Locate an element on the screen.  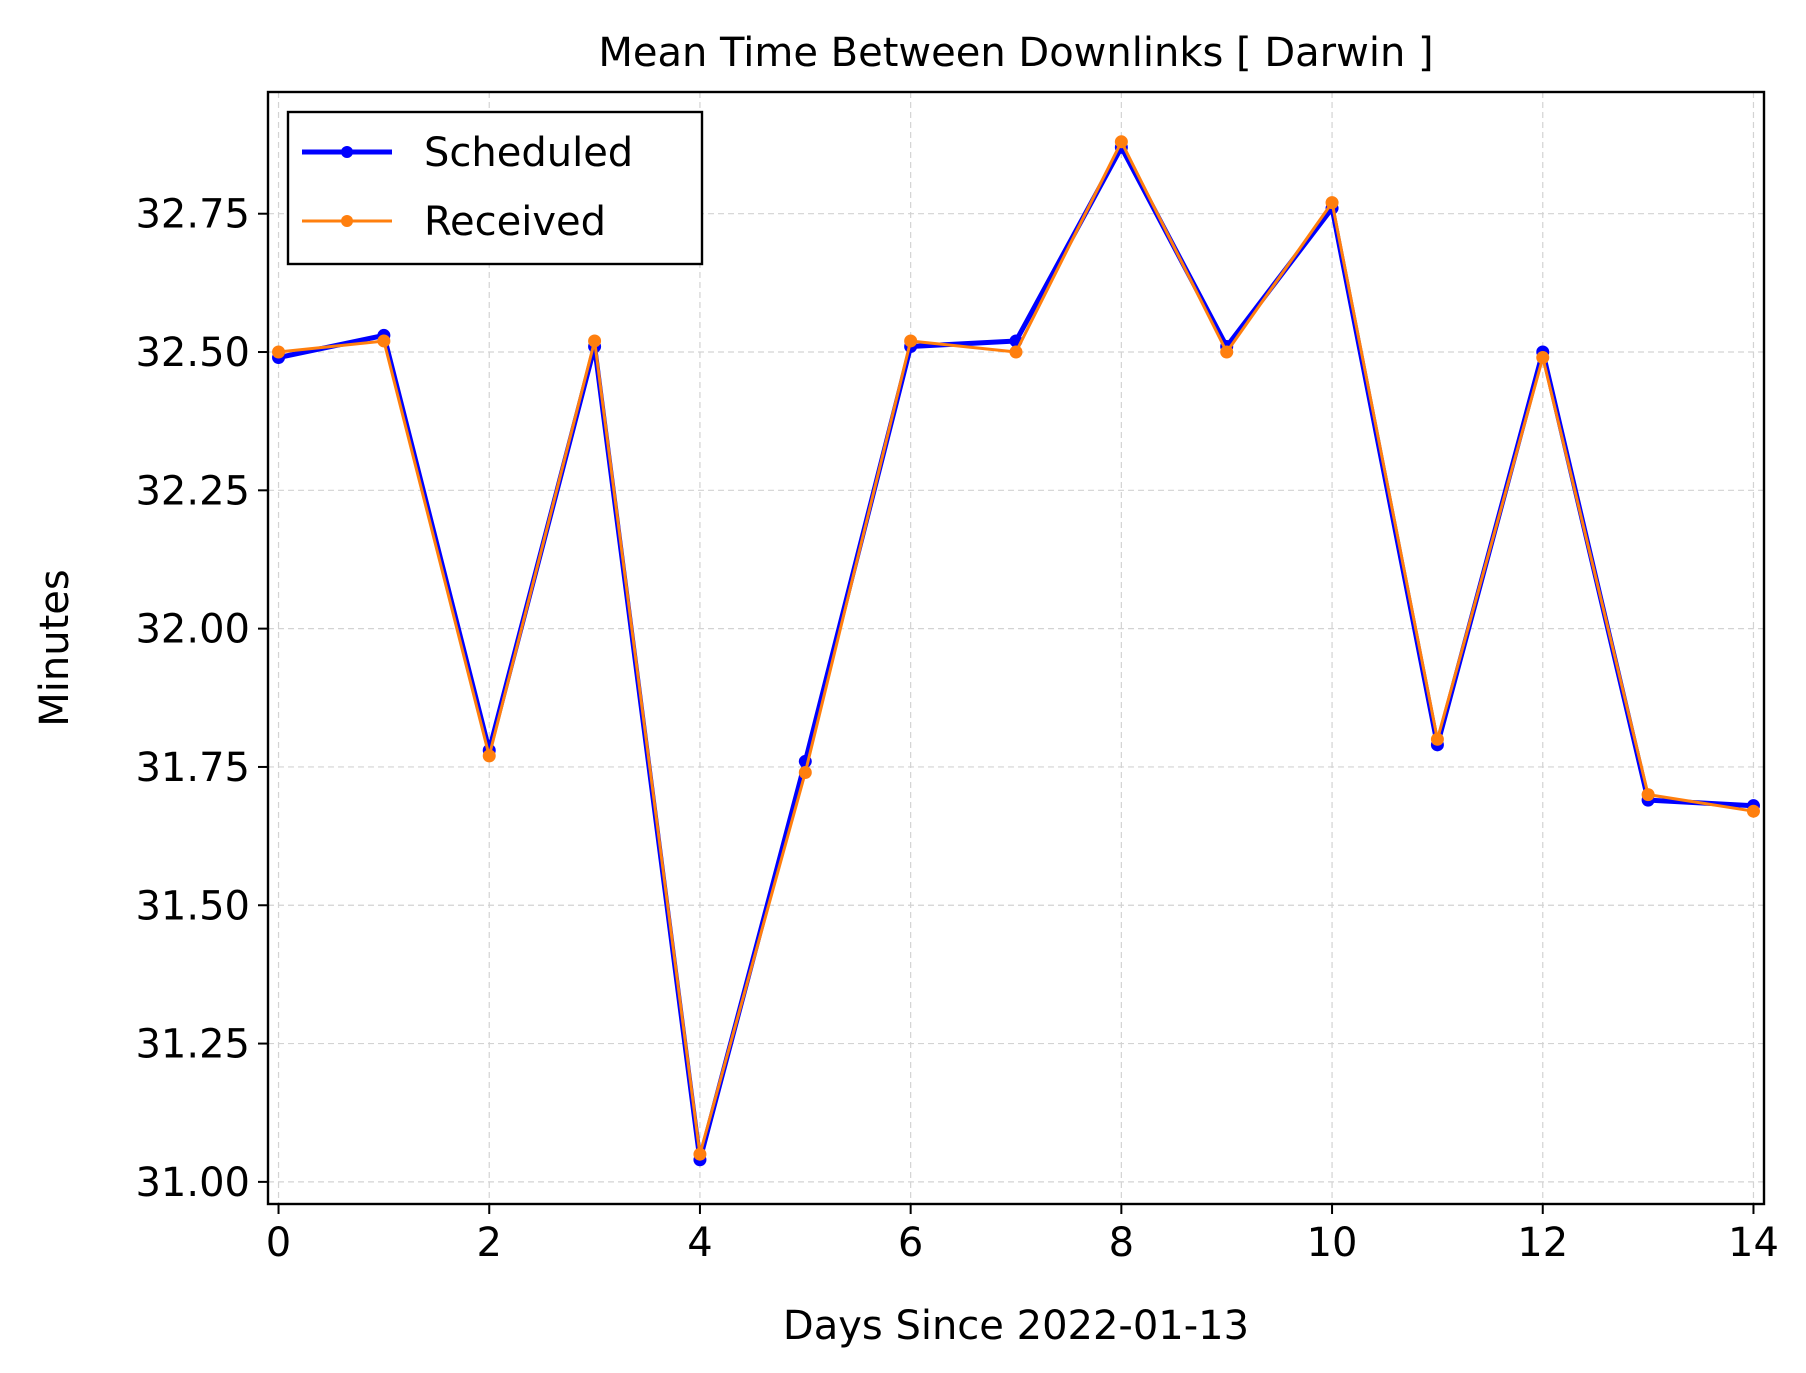
x-axis: 0 2 4 6 8 10 12 14 is located at coordinates (1022, 1235).